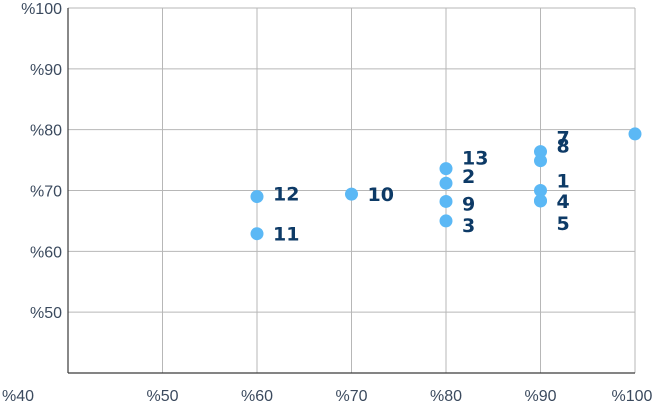  I want to click on point-label-10: 10, so click(381, 195).